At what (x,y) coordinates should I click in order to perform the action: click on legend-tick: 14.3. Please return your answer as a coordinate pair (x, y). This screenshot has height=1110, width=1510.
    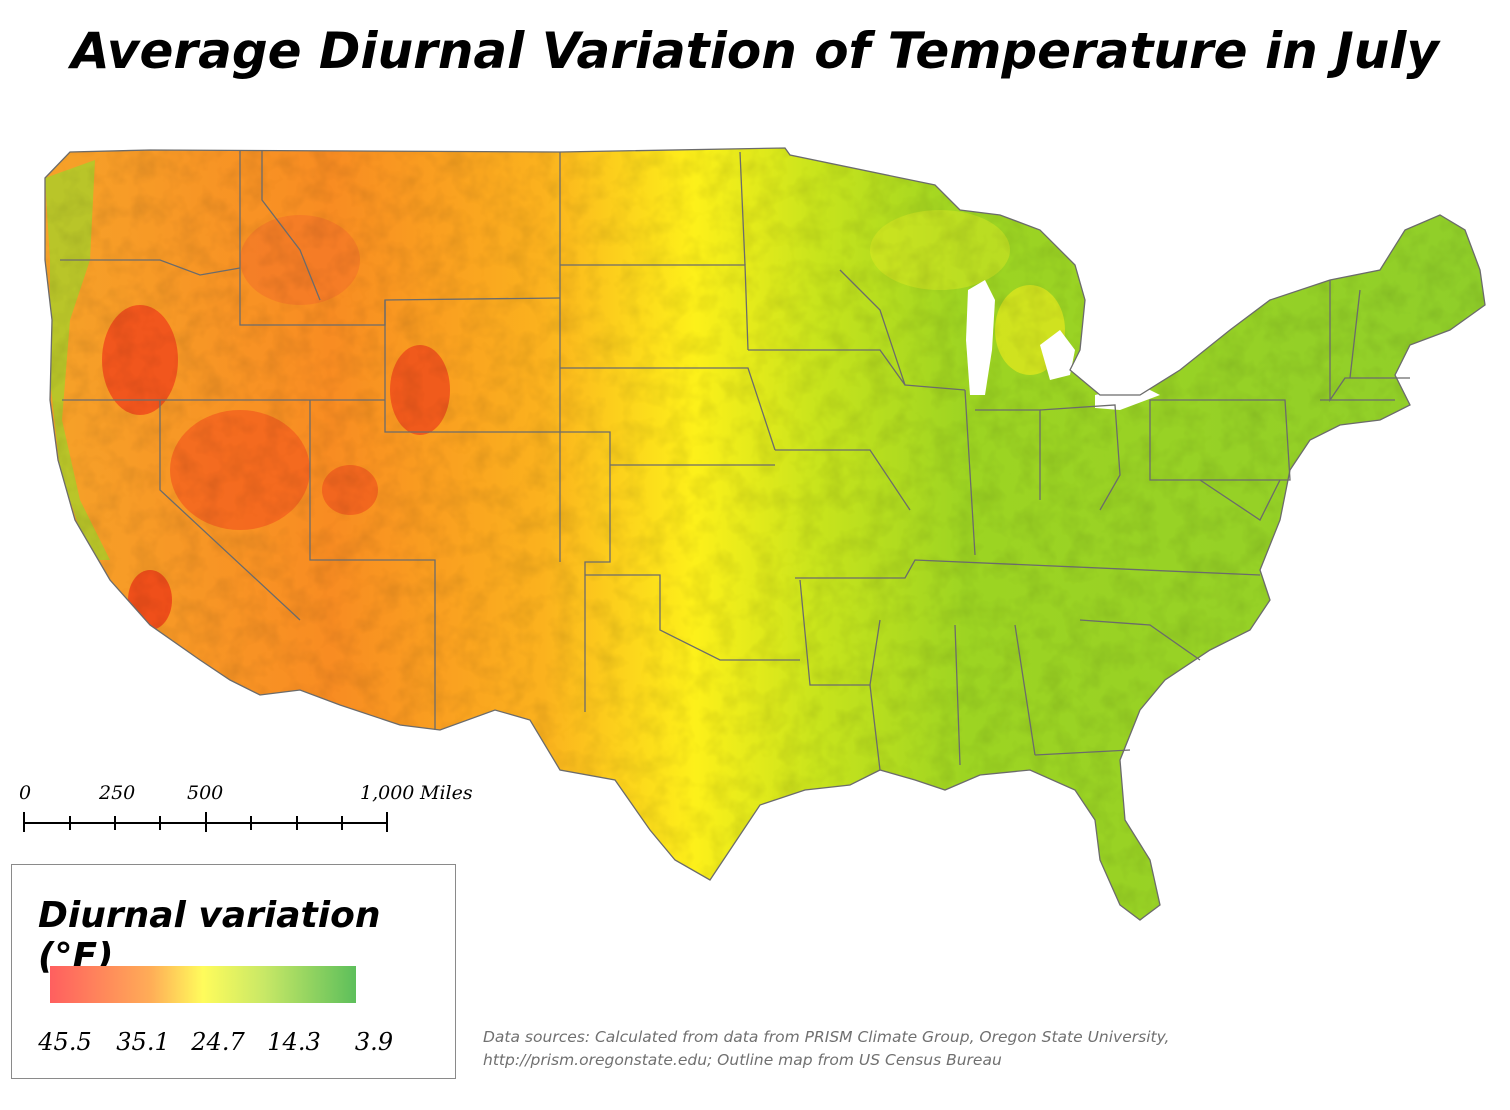
    Looking at the image, I should click on (294, 1042).